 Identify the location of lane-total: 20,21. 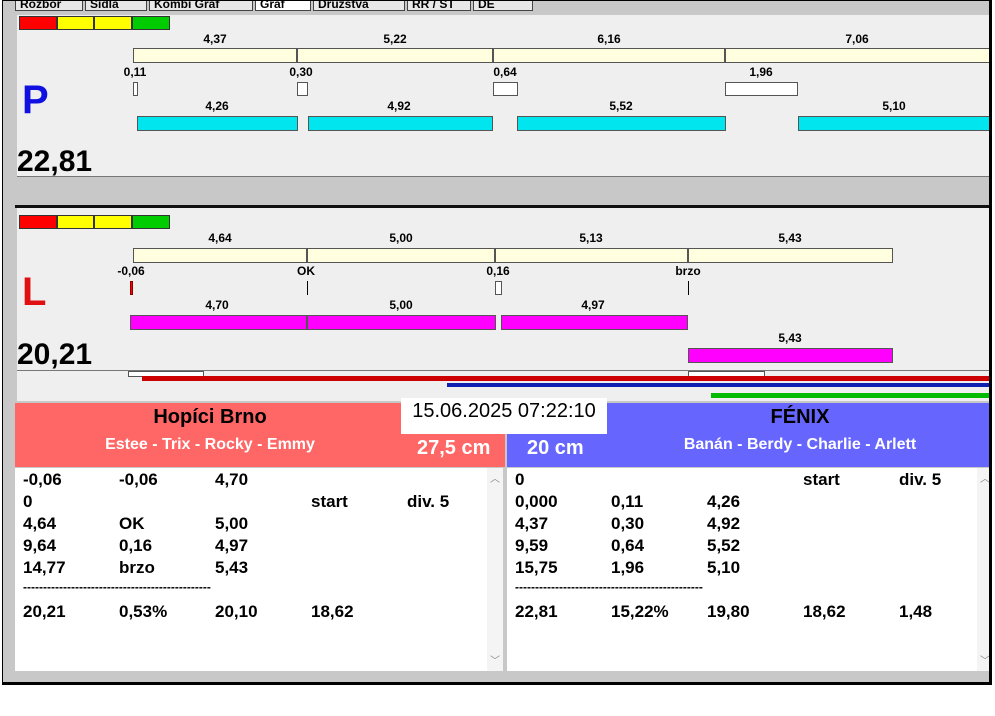
(55, 354).